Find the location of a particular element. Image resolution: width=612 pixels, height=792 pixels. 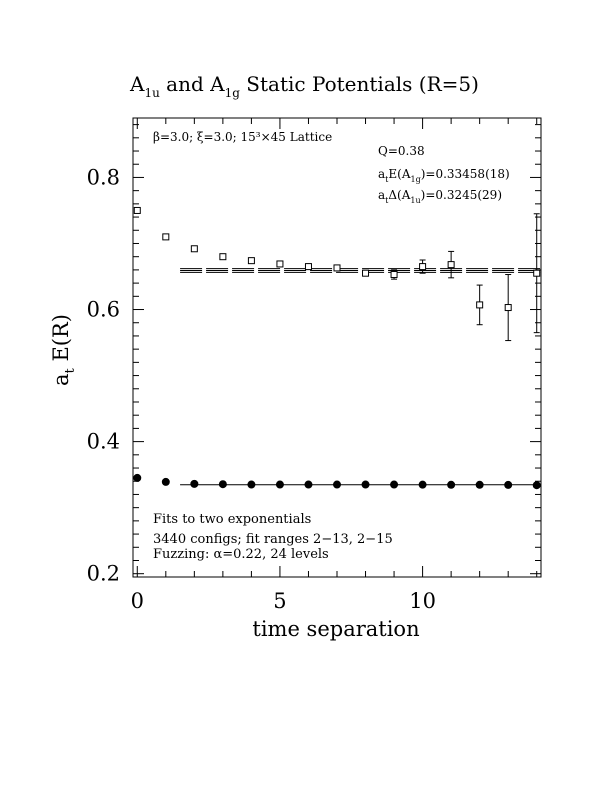

fuzzing-annotation: Fuzzing: α=0.22, 24 levels is located at coordinates (241, 554).